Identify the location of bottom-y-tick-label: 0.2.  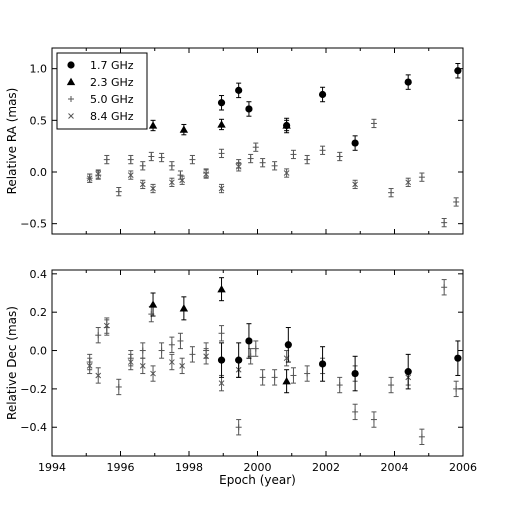
(39, 312).